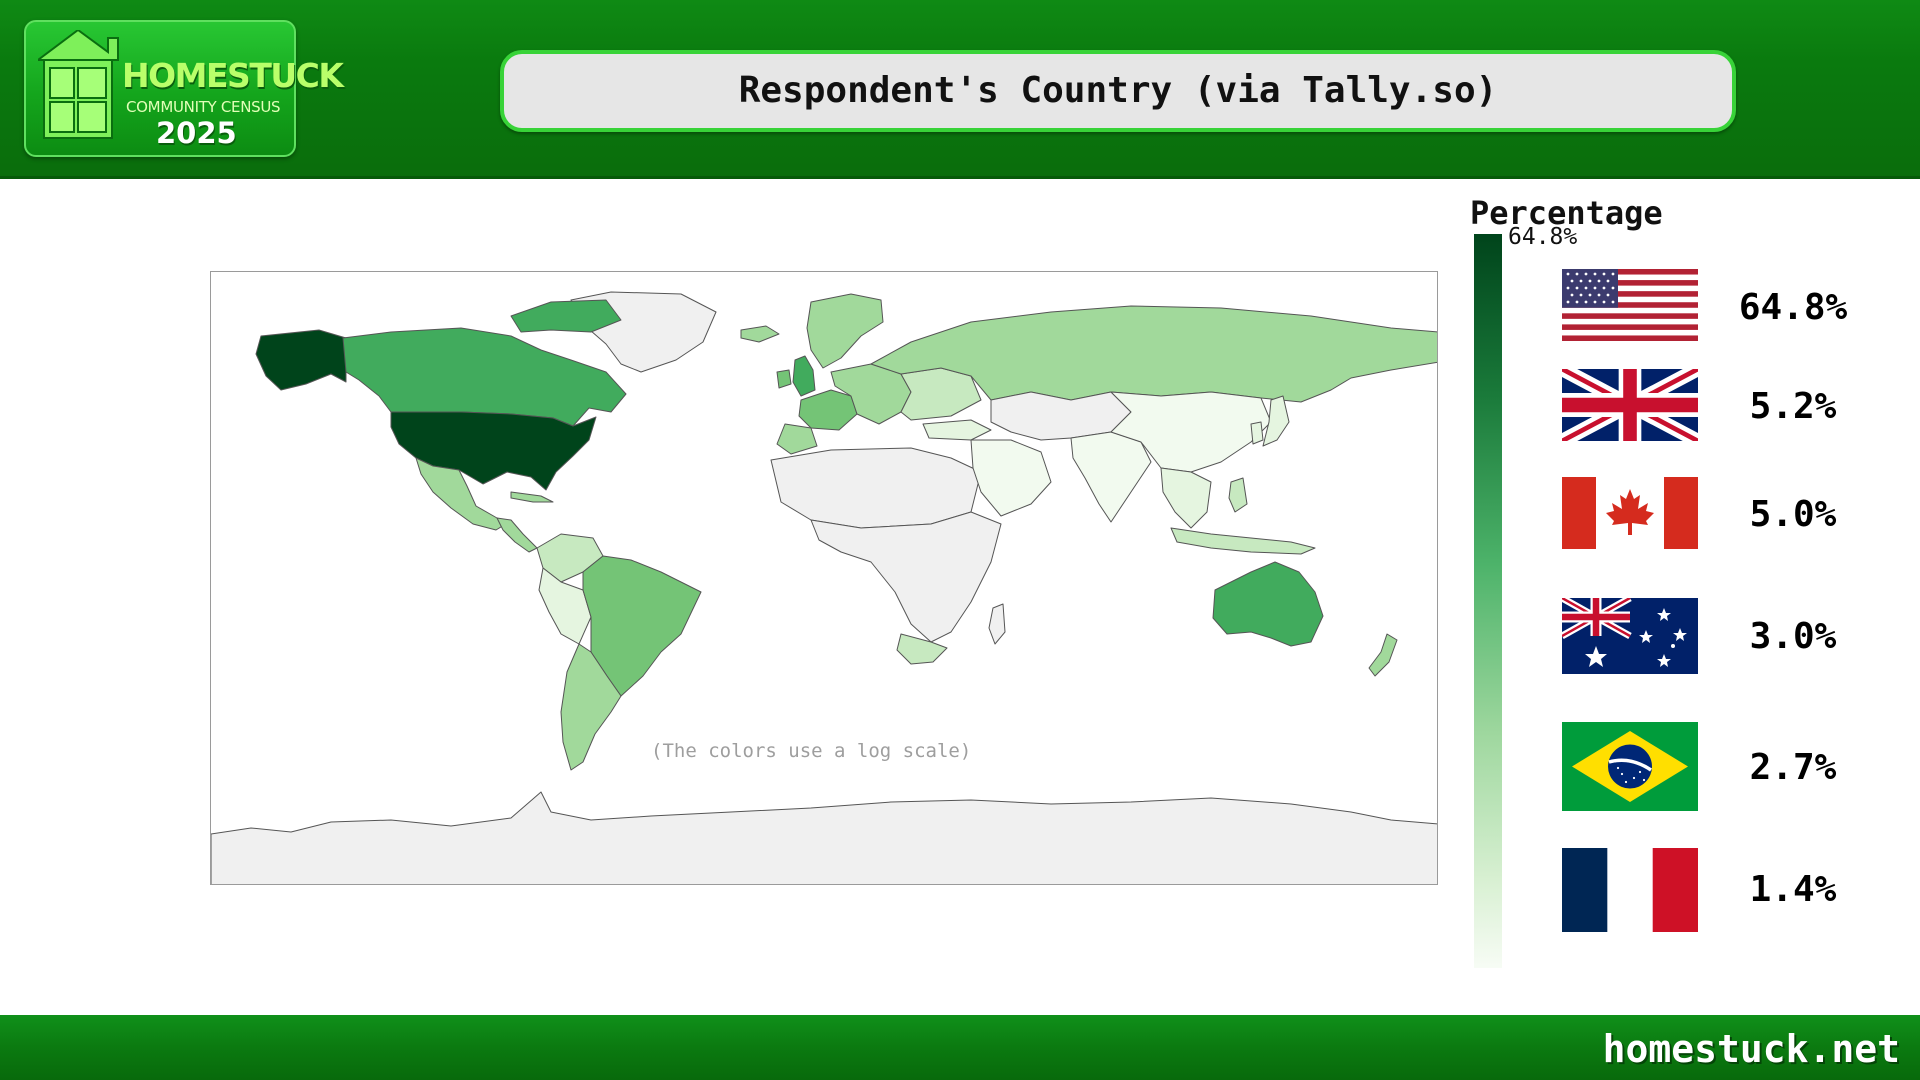 This screenshot has width=1920, height=1080. Describe the element at coordinates (1276, 421) in the screenshot. I see `country-japan` at that location.